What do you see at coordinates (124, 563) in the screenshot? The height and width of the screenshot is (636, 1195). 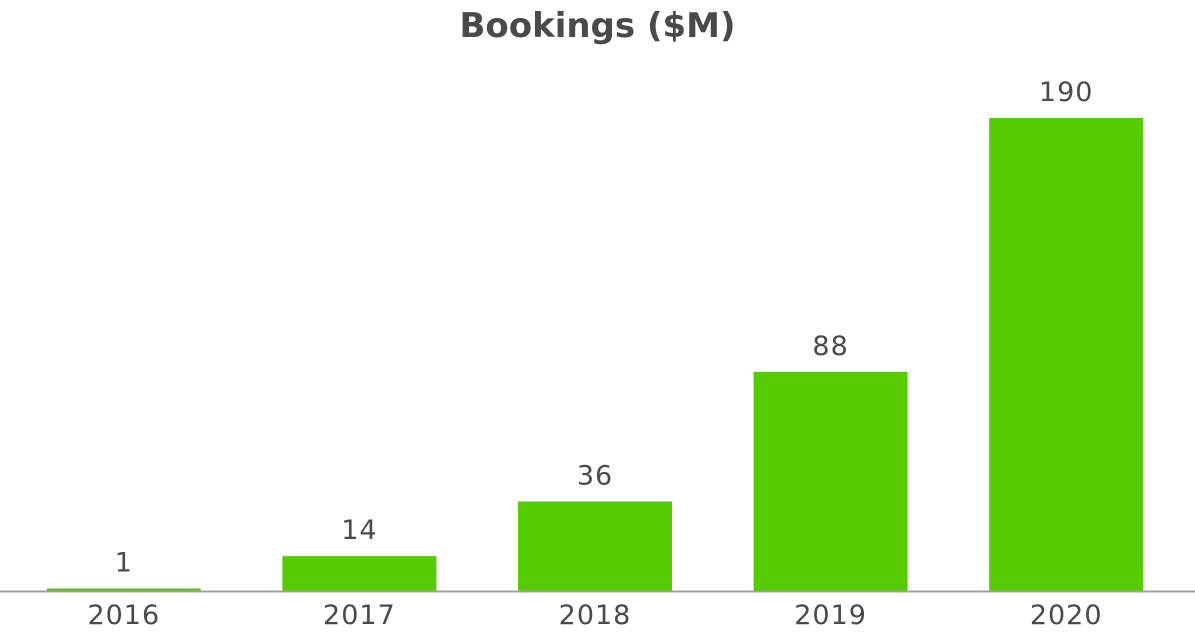 I see `data-label-2016: 1` at bounding box center [124, 563].